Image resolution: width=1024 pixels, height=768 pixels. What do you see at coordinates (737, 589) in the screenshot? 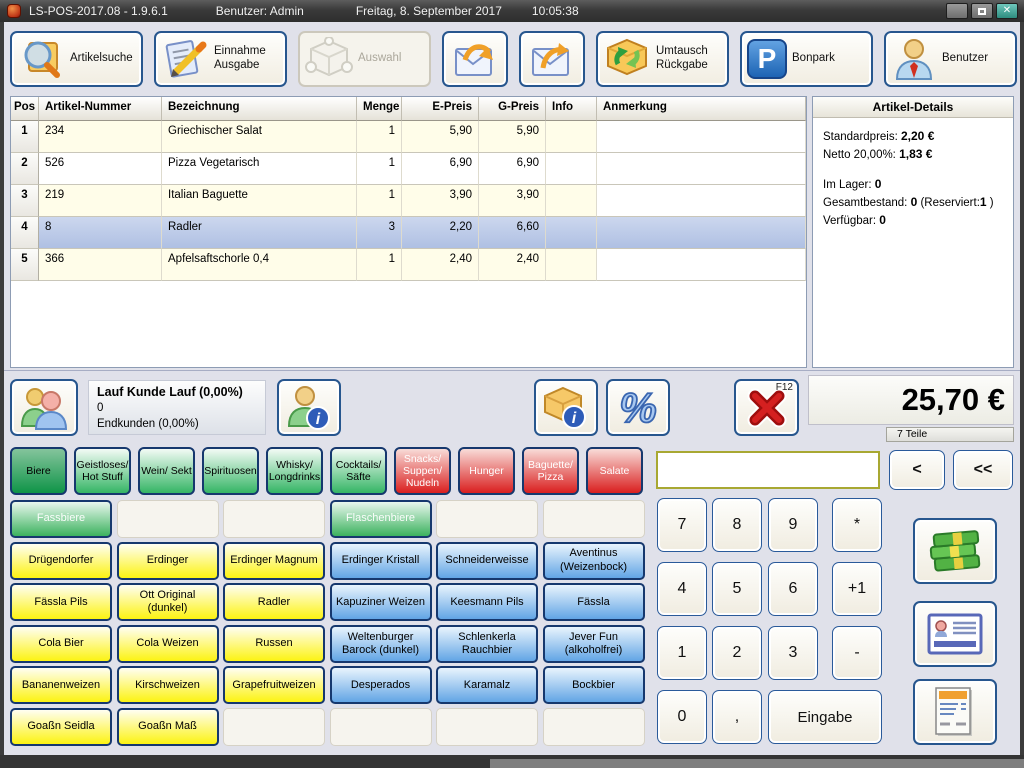
I see `key-5: 5` at bounding box center [737, 589].